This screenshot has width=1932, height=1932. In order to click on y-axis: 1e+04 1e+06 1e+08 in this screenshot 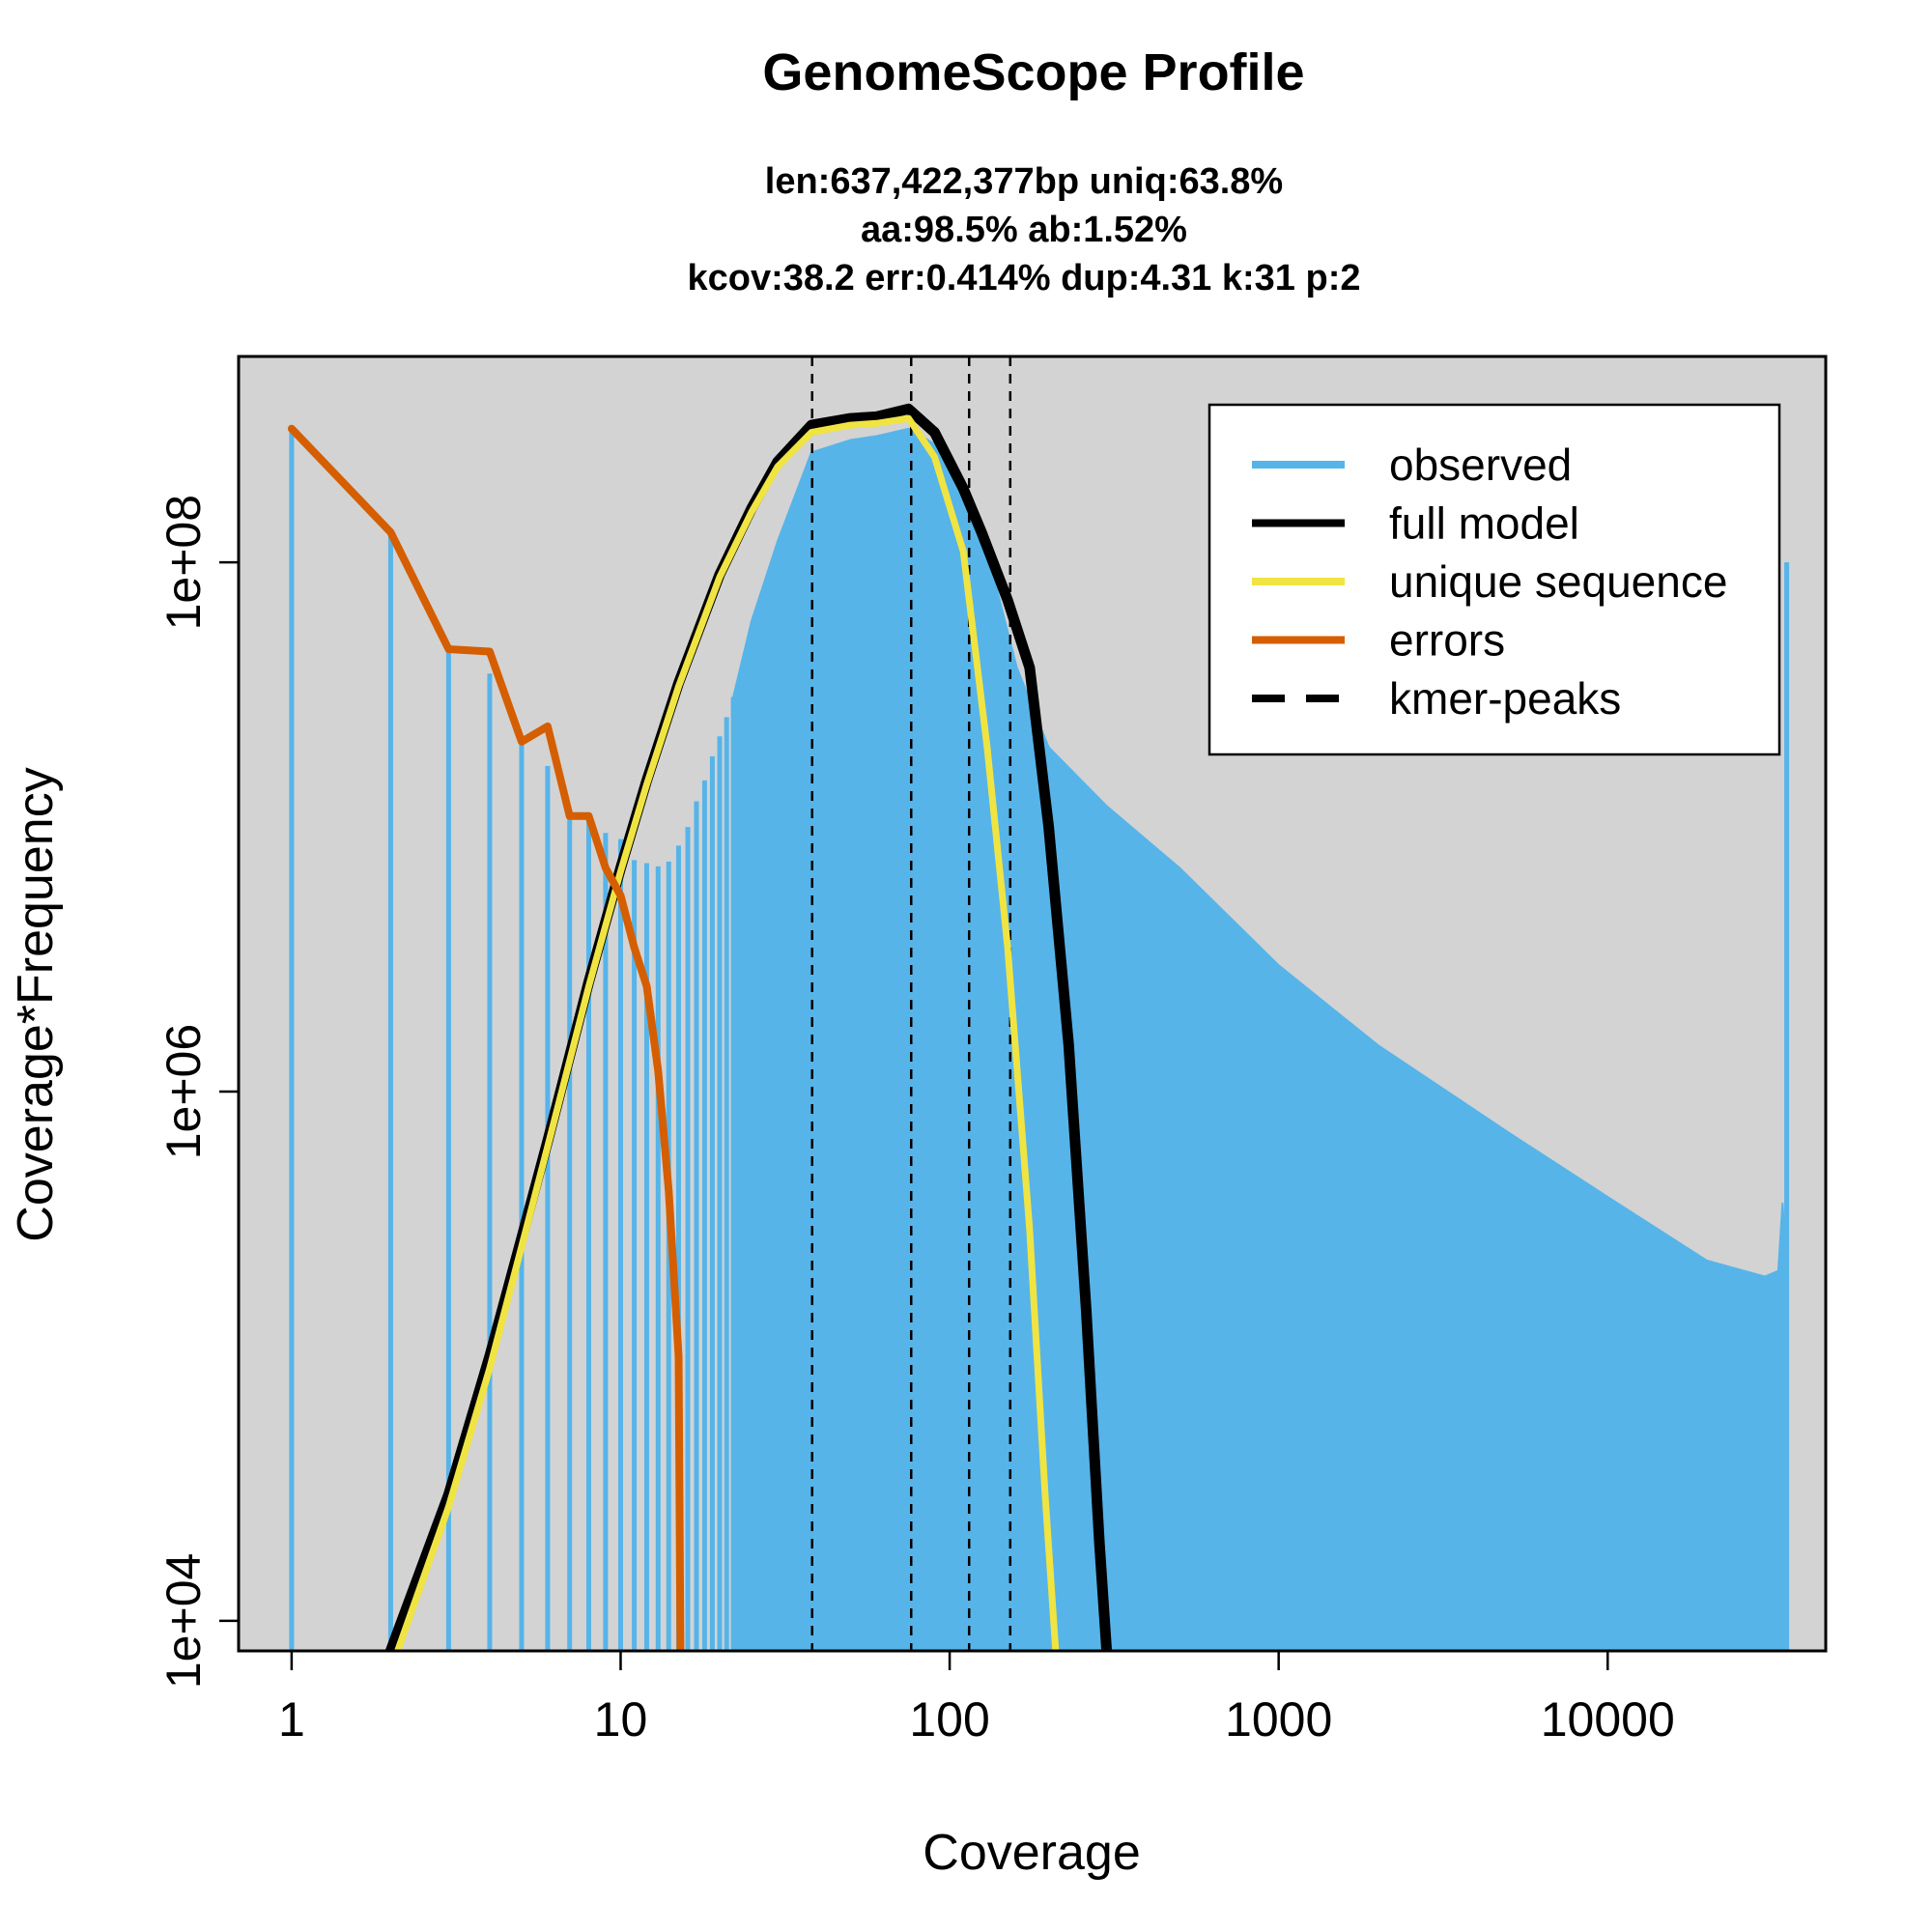, I will do `click(198, 1092)`.